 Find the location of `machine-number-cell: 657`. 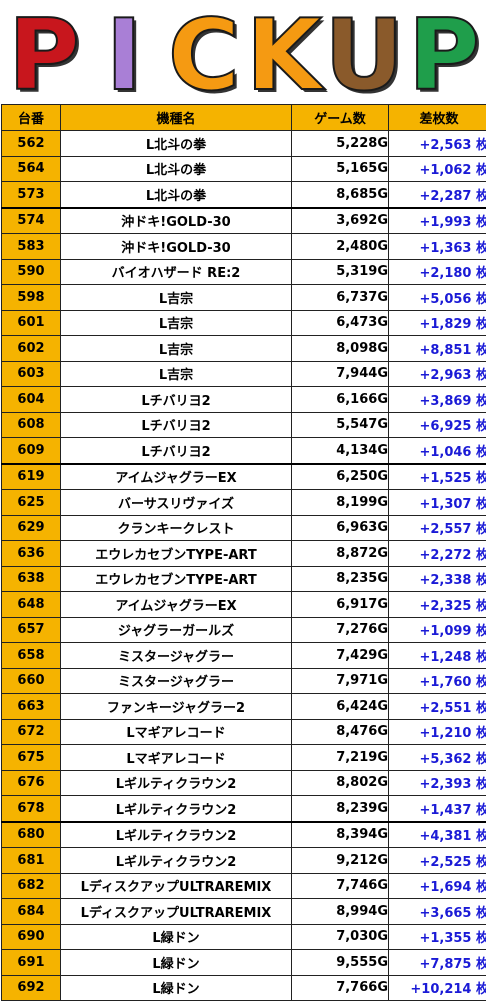

machine-number-cell: 657 is located at coordinates (31, 629).